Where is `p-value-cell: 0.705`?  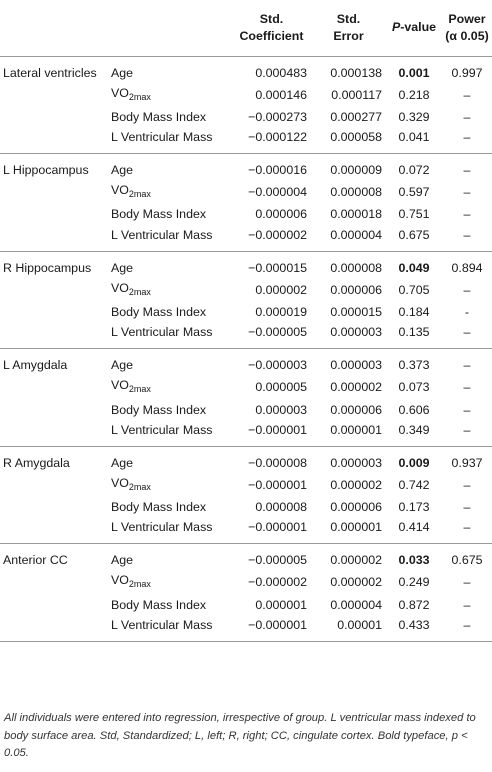 p-value-cell: 0.705 is located at coordinates (414, 289).